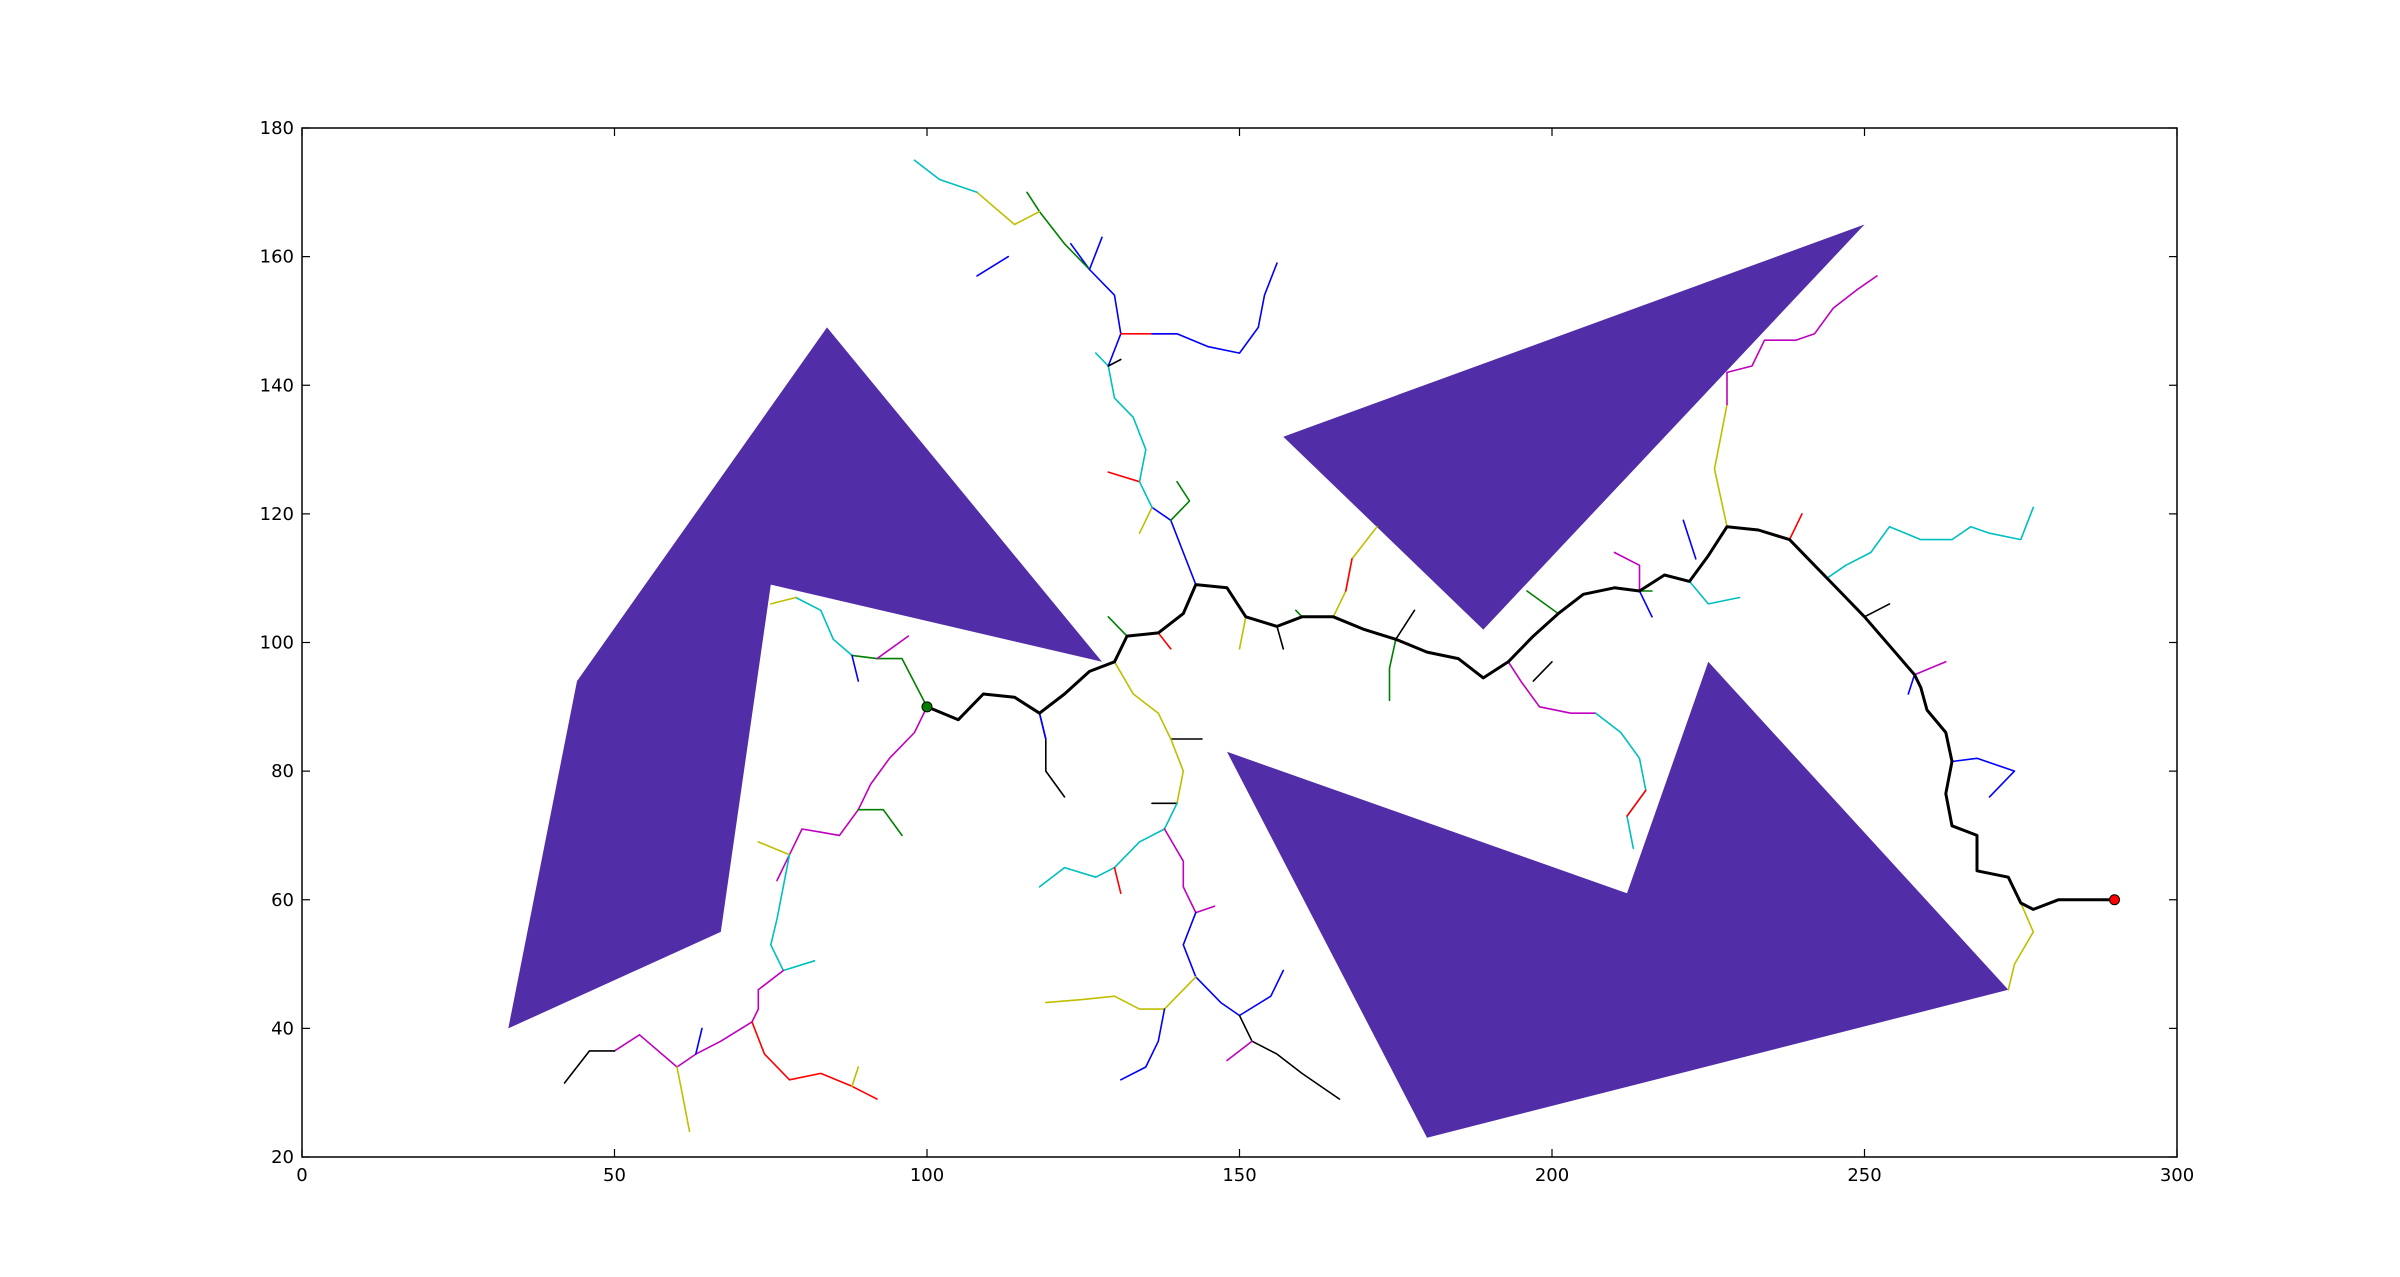  Describe the element at coordinates (927, 707) in the screenshot. I see `start-marker` at that location.